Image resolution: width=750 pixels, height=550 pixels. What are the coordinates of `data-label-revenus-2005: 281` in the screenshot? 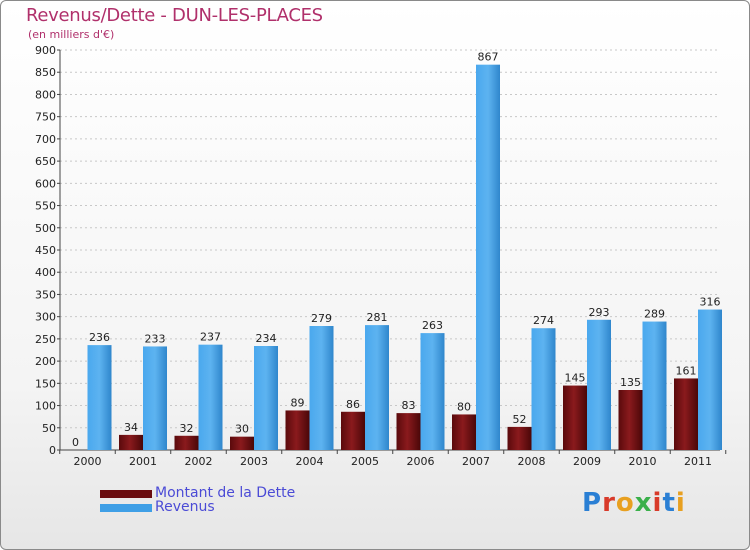 It's located at (377, 317).